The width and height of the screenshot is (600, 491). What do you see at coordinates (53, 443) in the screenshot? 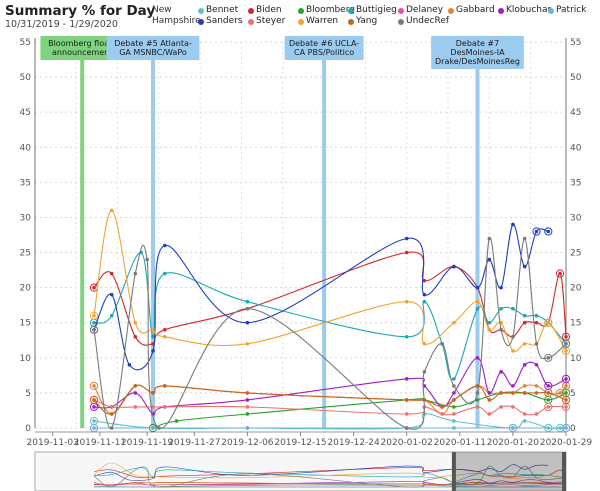
I see `x-tick-label: 2019-11-03` at bounding box center [53, 443].